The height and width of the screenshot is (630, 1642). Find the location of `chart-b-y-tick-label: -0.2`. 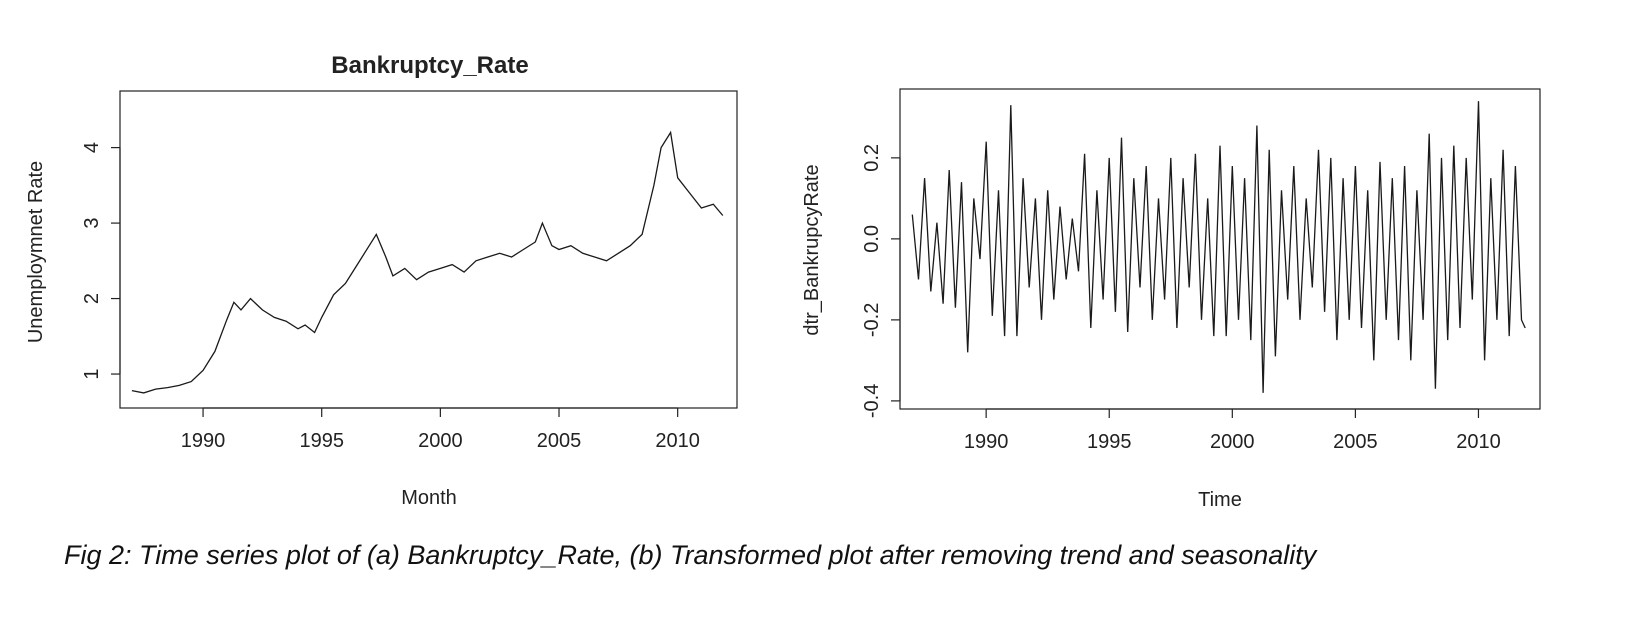

chart-b-y-tick-label: -0.2 is located at coordinates (872, 320).